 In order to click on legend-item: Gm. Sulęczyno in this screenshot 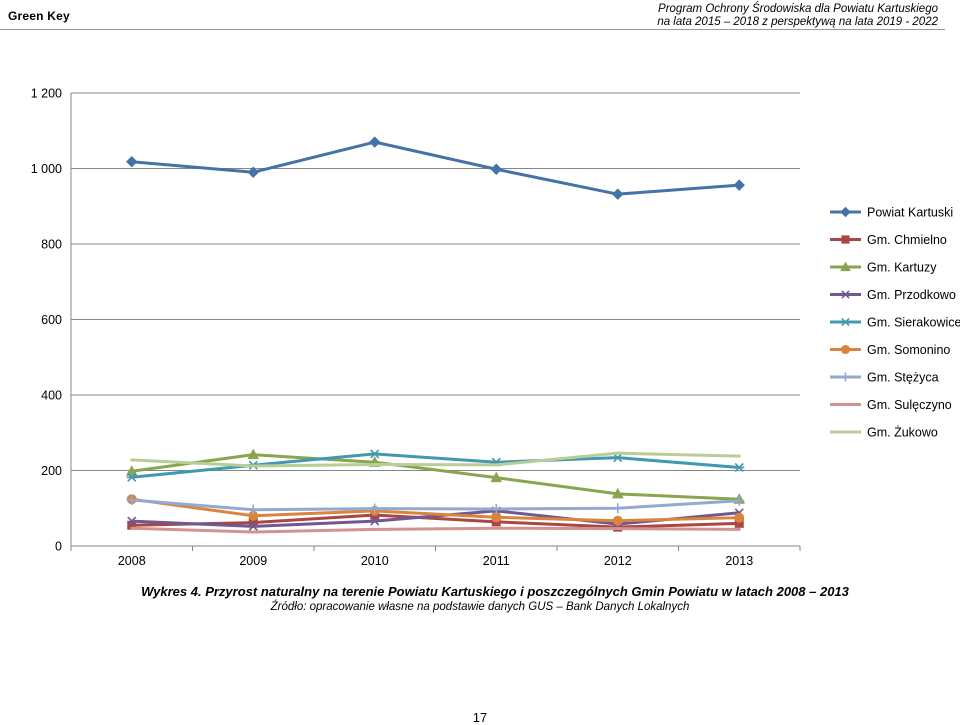, I will do `click(891, 405)`.